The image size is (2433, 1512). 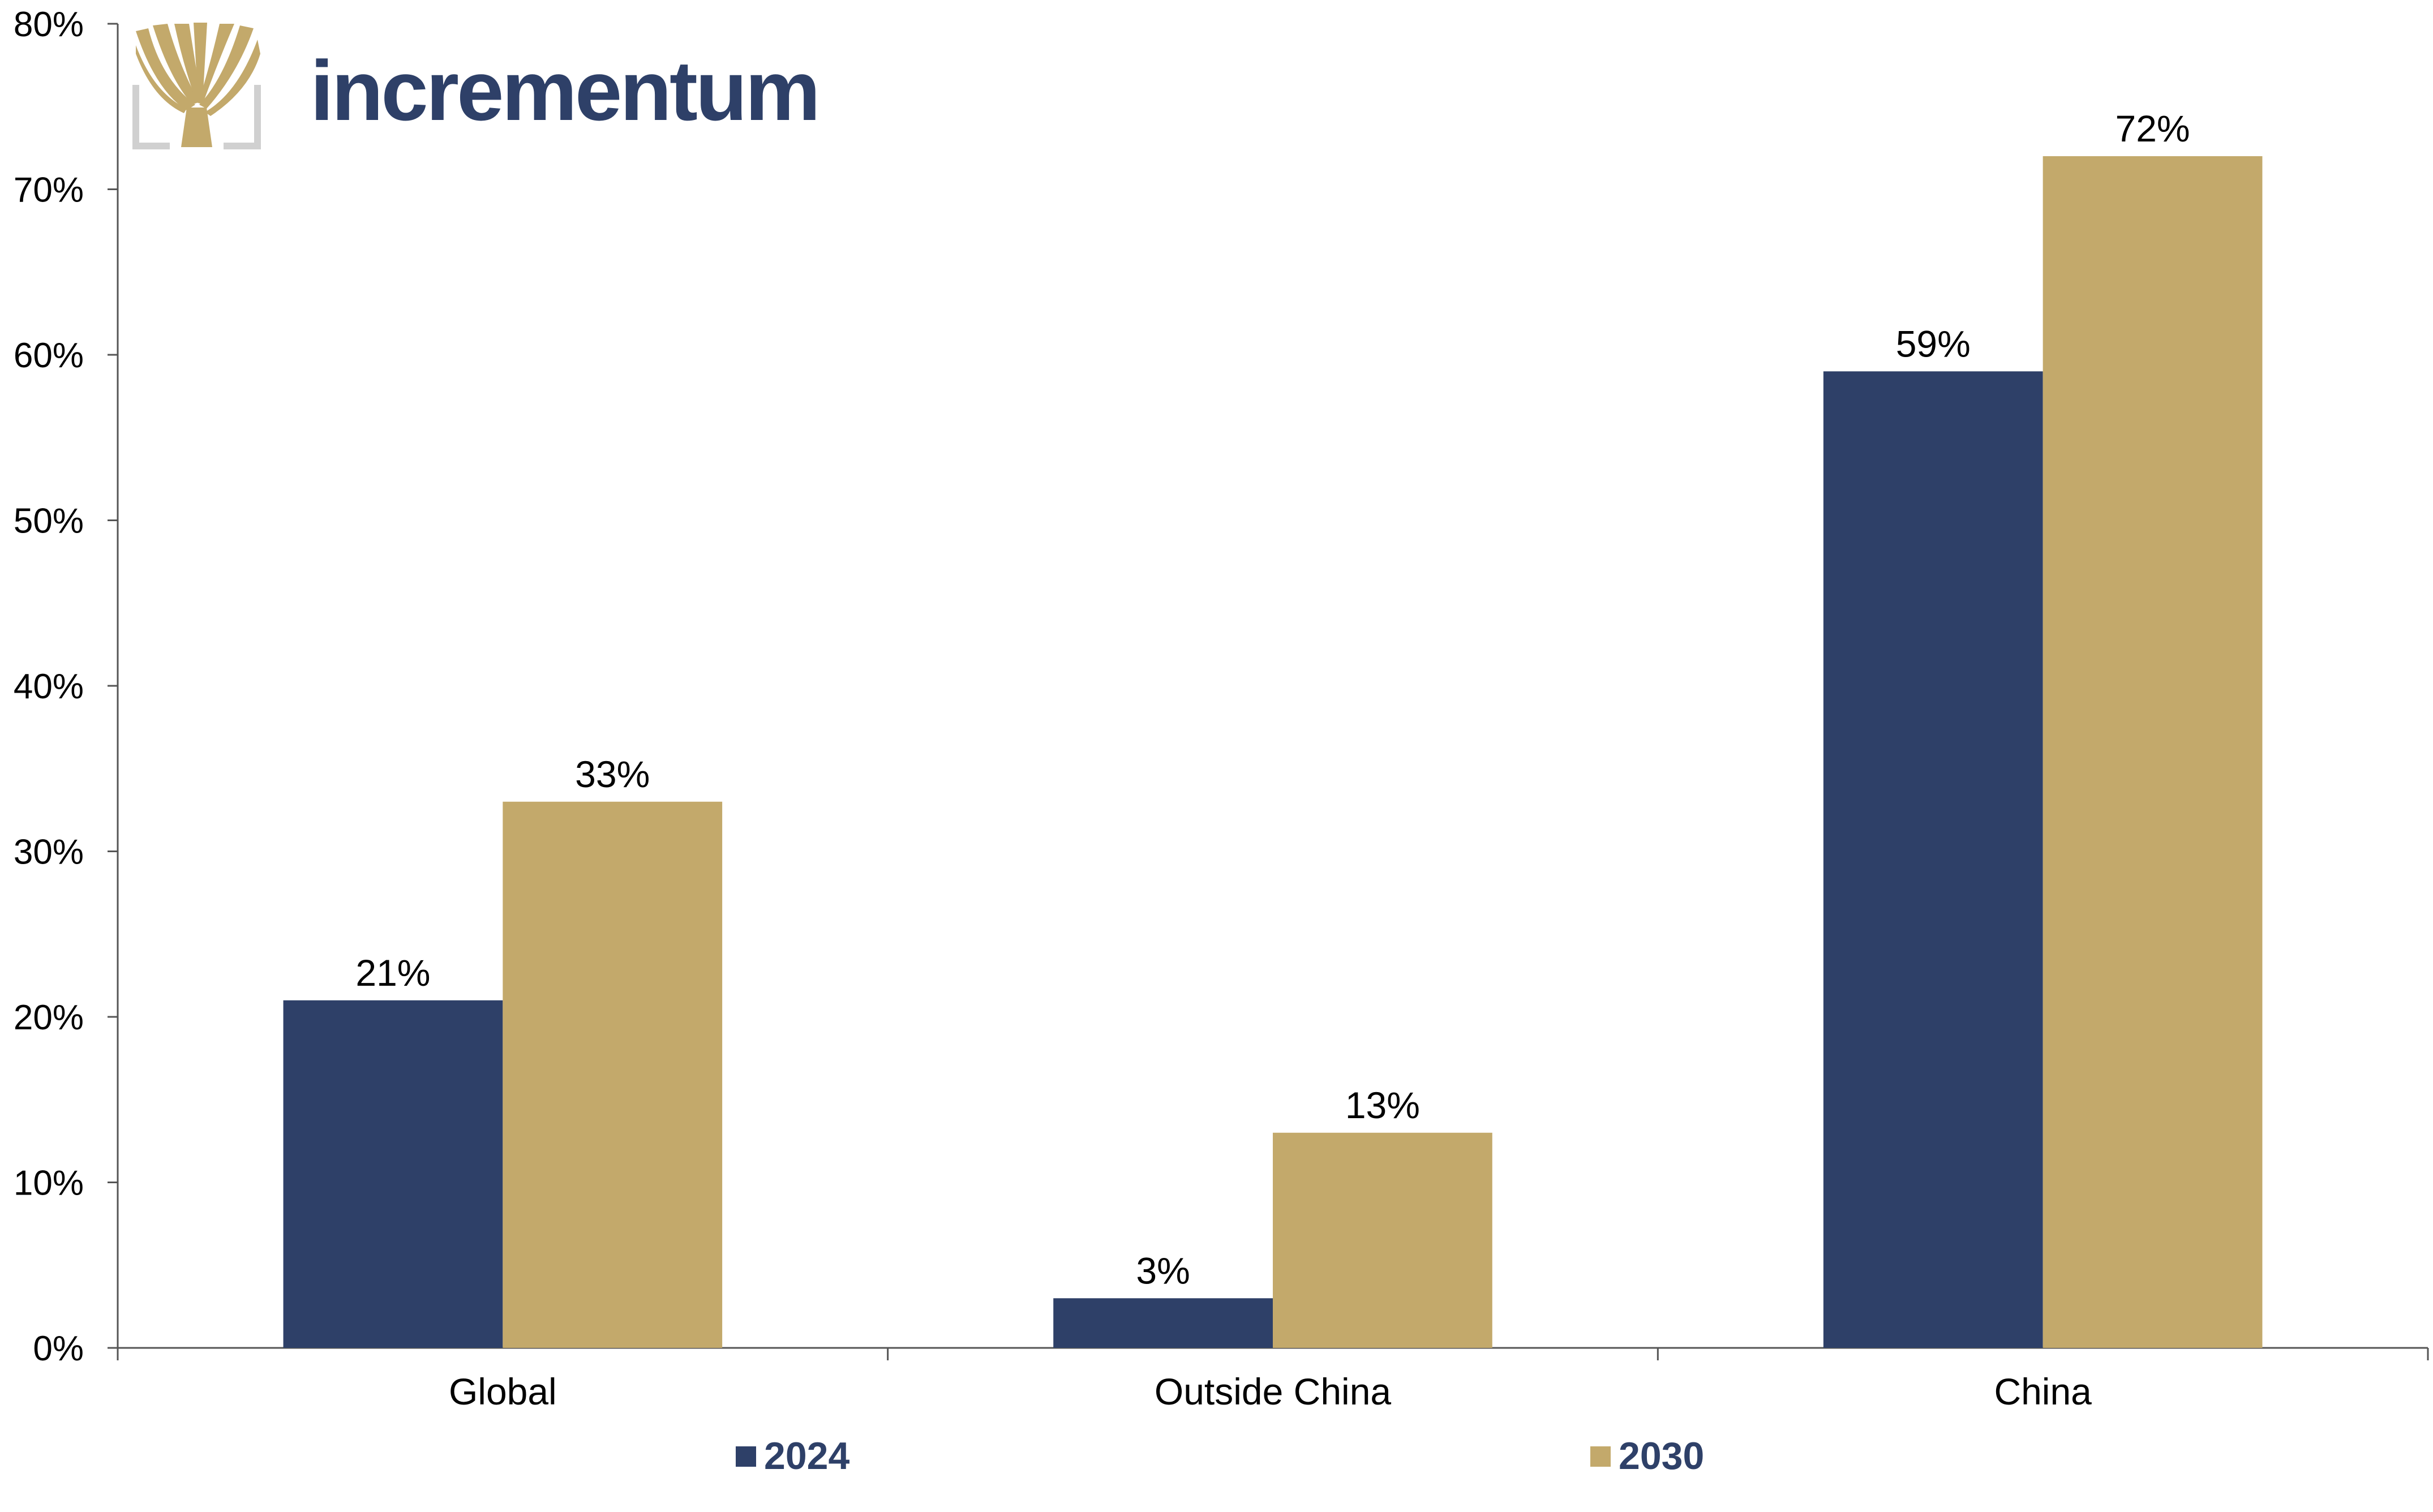 I want to click on y-tick-label: 10%, so click(x=49, y=1183).